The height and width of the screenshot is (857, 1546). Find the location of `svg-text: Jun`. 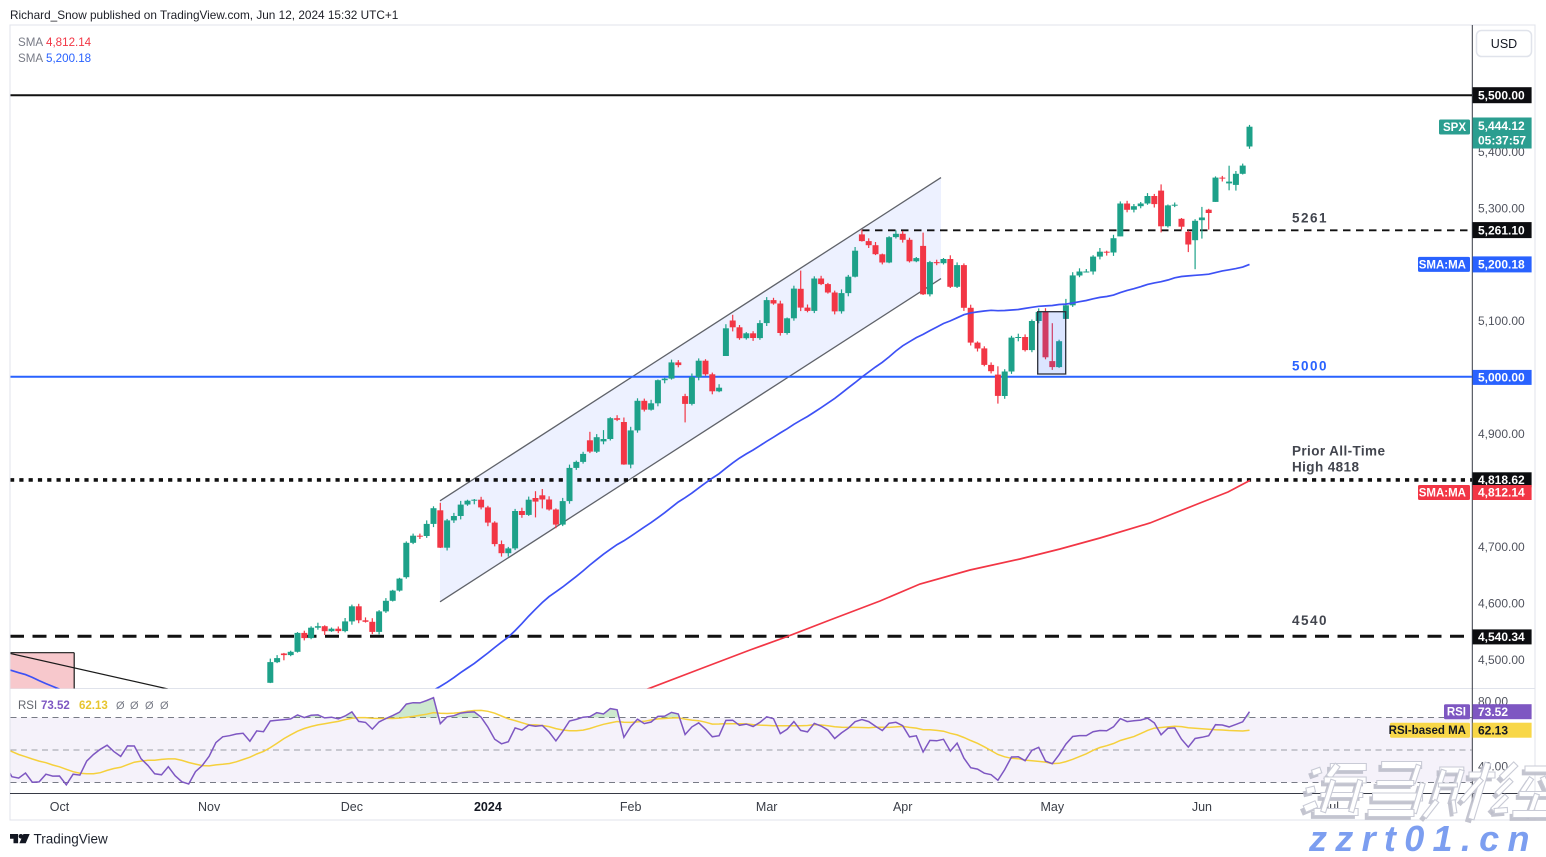

svg-text: Jun is located at coordinates (1202, 807).